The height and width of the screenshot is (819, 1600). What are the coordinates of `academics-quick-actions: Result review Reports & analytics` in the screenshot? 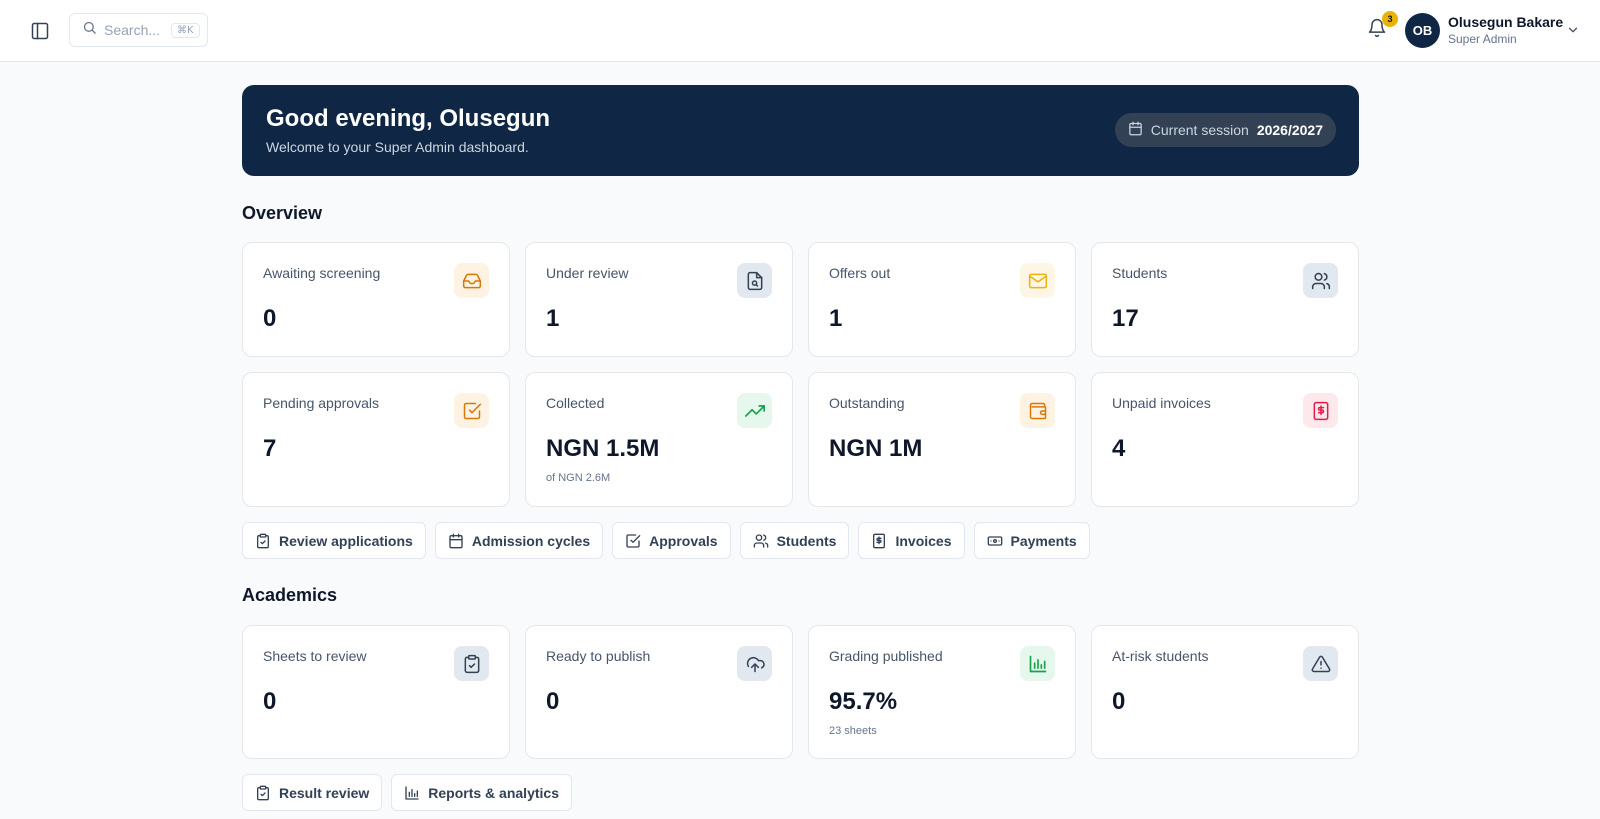 It's located at (407, 792).